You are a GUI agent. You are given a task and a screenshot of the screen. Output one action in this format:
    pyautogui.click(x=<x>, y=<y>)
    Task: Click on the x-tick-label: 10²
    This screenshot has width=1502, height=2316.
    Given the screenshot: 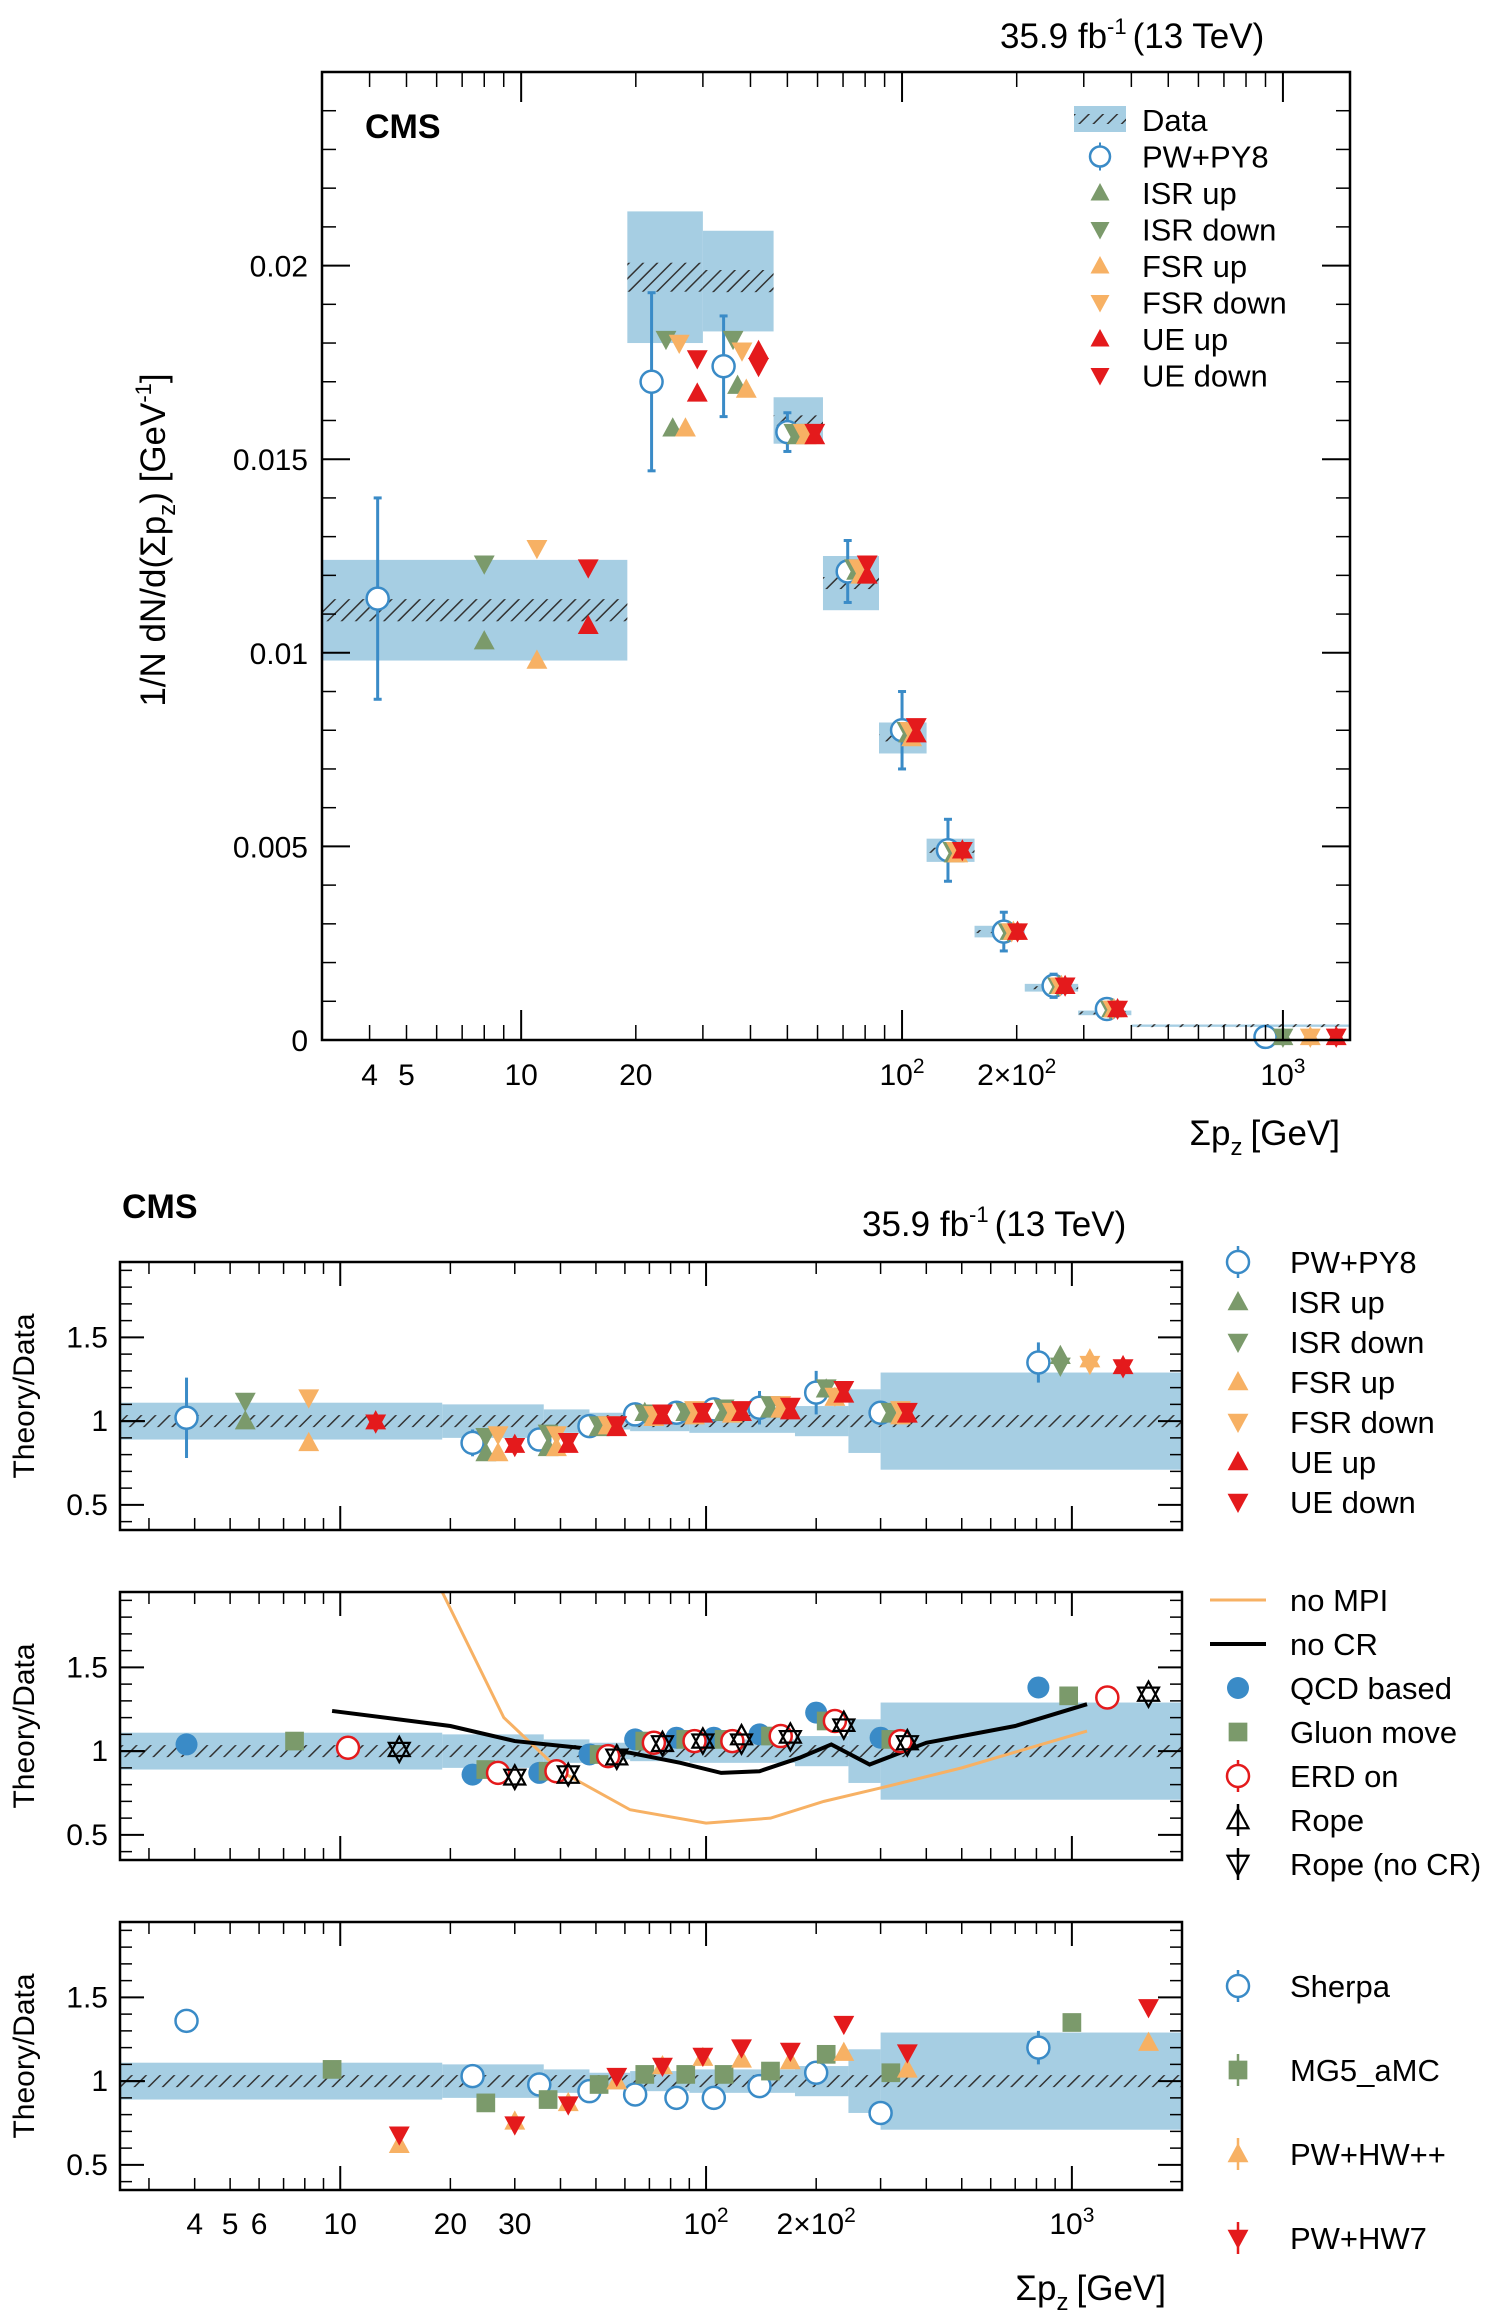 What is the action you would take?
    pyautogui.click(x=706, y=2222)
    